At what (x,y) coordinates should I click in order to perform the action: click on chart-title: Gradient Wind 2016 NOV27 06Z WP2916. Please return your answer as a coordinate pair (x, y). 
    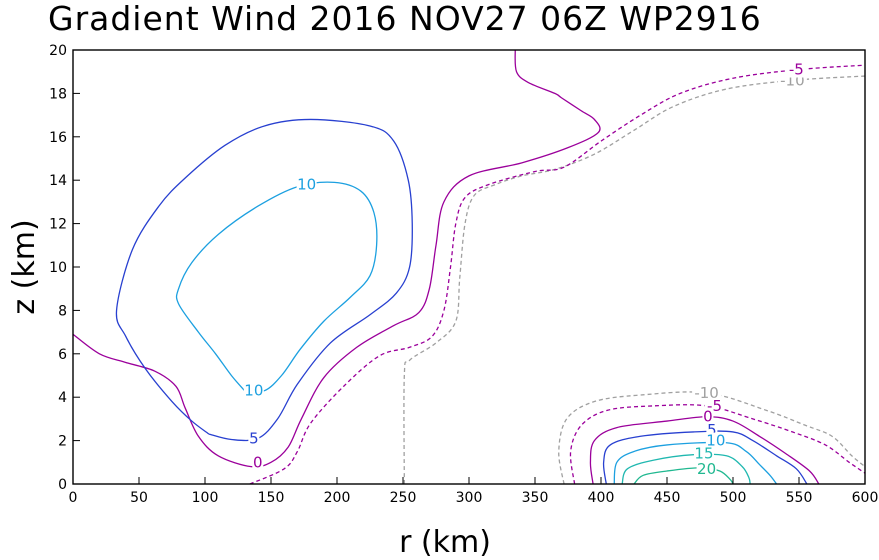
    Looking at the image, I should click on (405, 19).